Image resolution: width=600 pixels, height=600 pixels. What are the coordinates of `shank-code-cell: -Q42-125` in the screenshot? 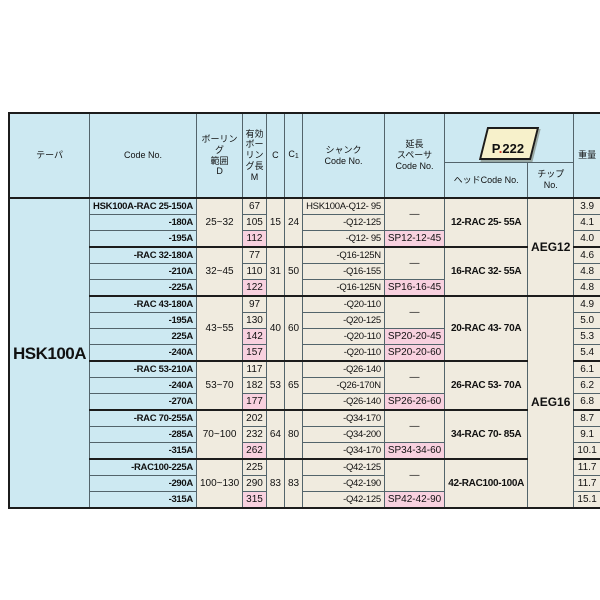 It's located at (343, 500).